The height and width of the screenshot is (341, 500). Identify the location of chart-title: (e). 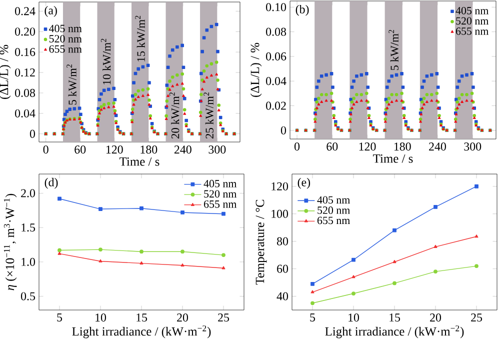
(304, 183).